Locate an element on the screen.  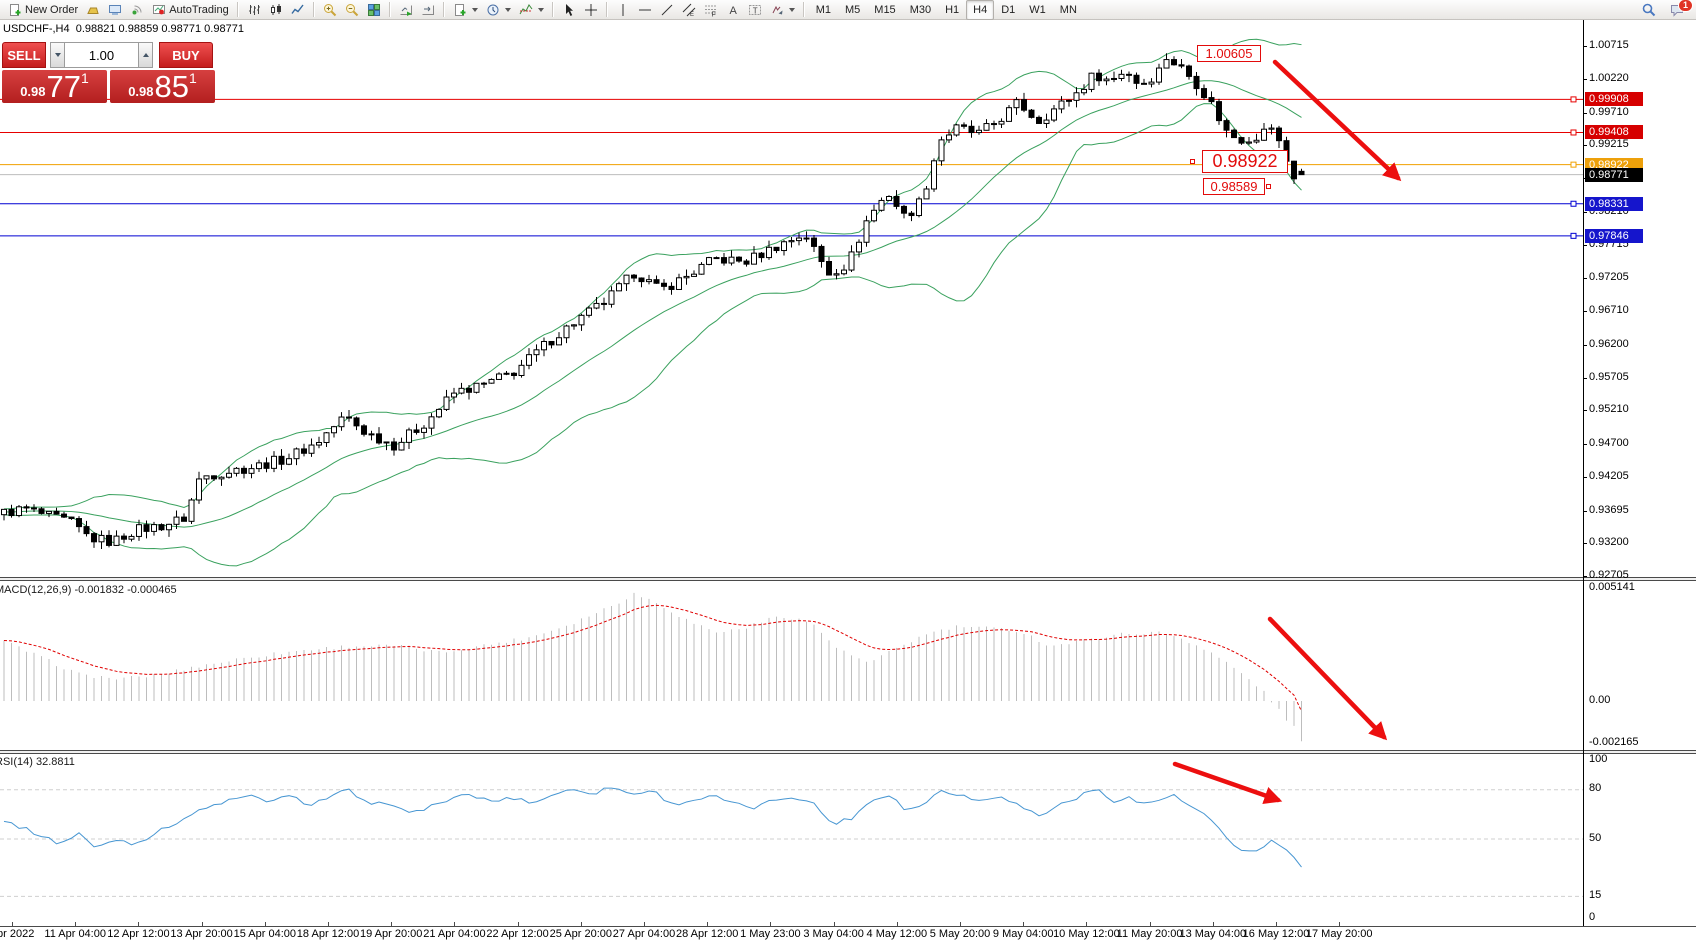
sell-price-display: 0.98 77 1 is located at coordinates (54, 86).